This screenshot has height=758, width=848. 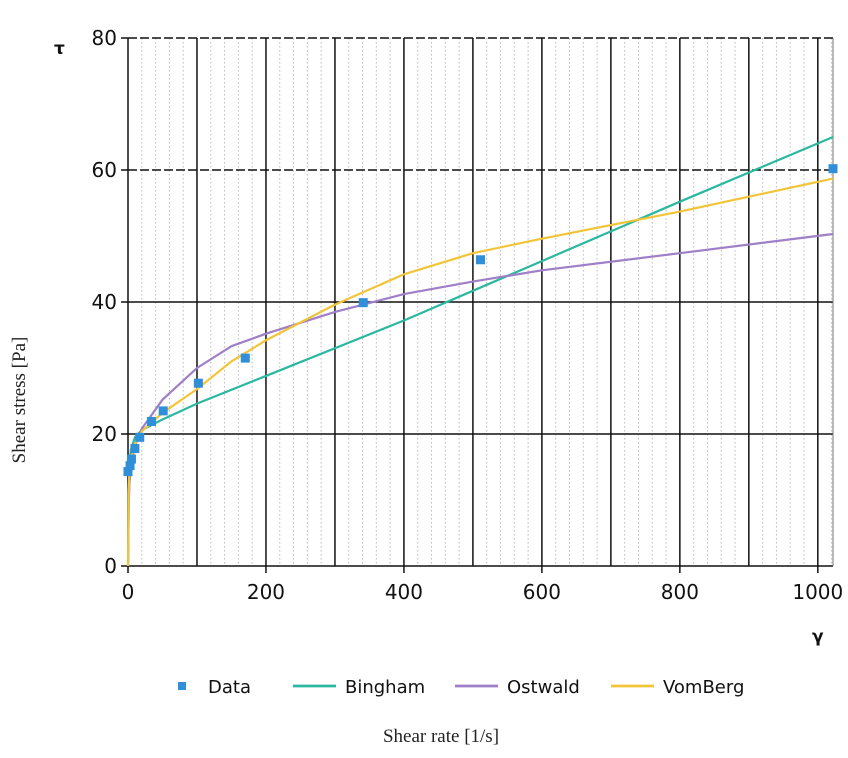 What do you see at coordinates (19, 400) in the screenshot?
I see `y-axis-label: Shear stress [Pa]` at bounding box center [19, 400].